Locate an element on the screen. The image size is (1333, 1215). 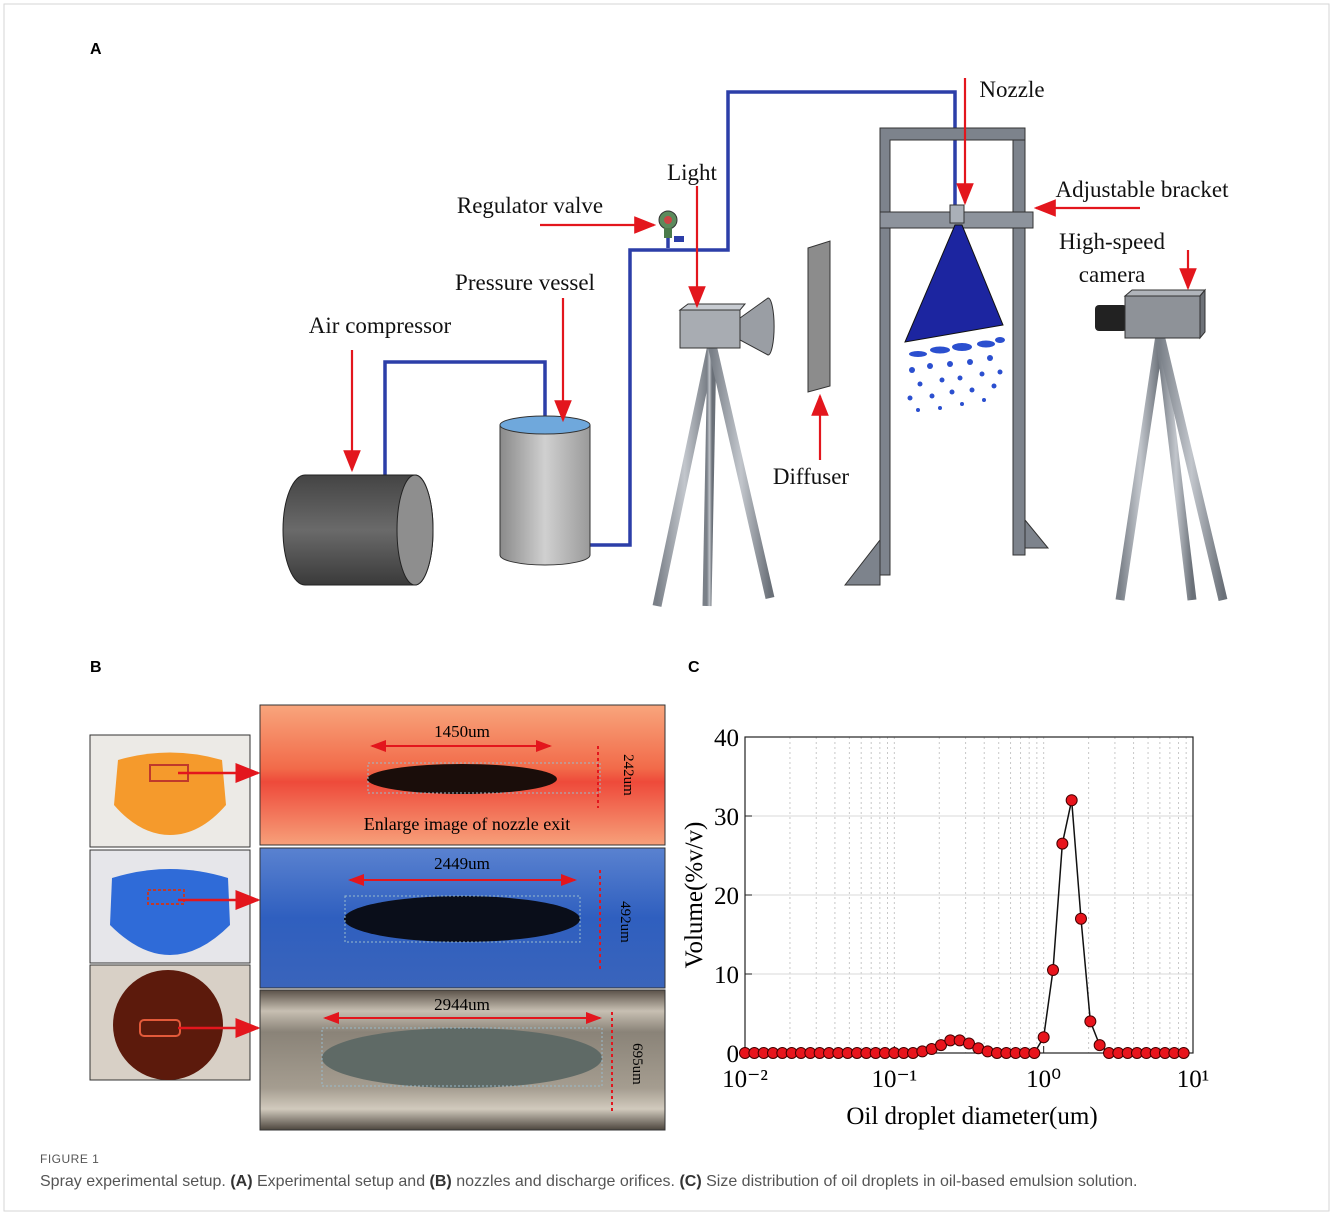
y-tick-label: 40 is located at coordinates (726, 738).